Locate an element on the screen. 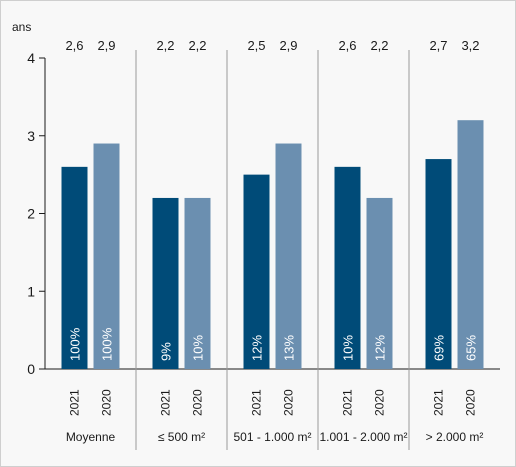 Image resolution: width=516 pixels, height=467 pixels. category-label: Moyenne is located at coordinates (91, 437).